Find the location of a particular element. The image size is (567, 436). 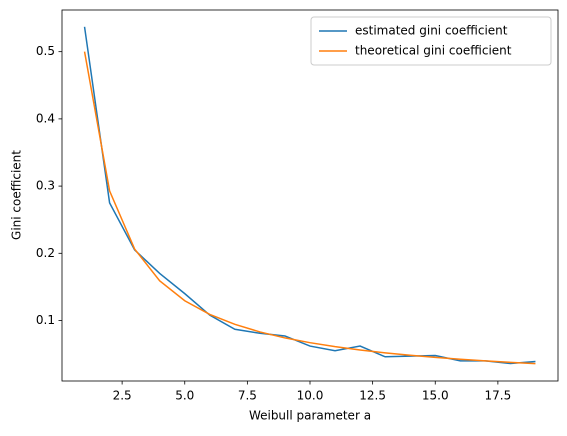

y-tick-label: 0.1 is located at coordinates (45, 320).